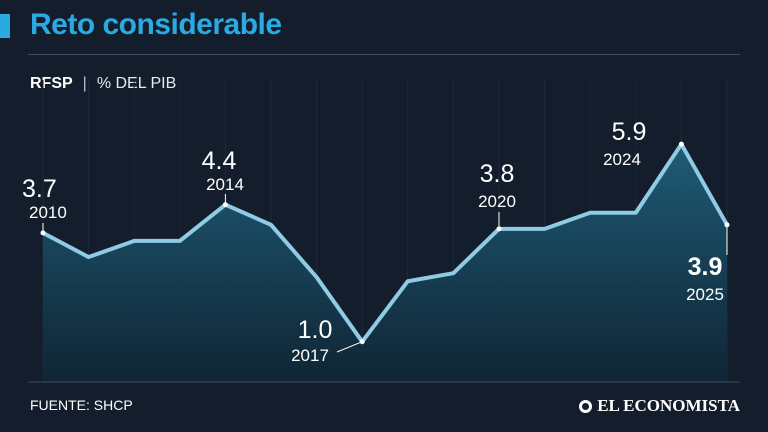 The width and height of the screenshot is (768, 432). Describe the element at coordinates (668, 405) in the screenshot. I see `brand-name: EL ECONOMISTA` at that location.